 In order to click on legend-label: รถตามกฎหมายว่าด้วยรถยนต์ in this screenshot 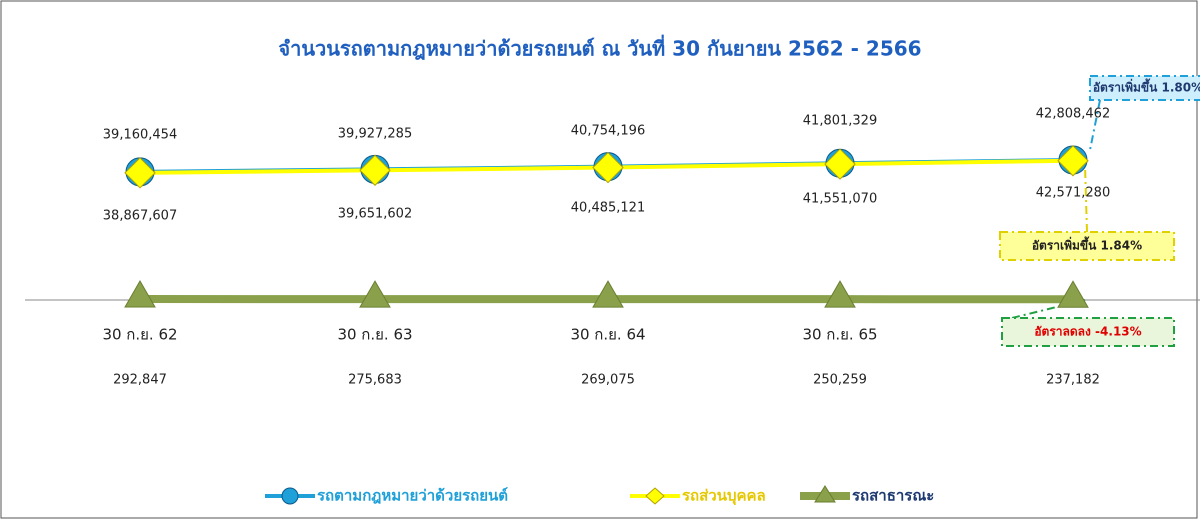, I will do `click(412, 496)`.